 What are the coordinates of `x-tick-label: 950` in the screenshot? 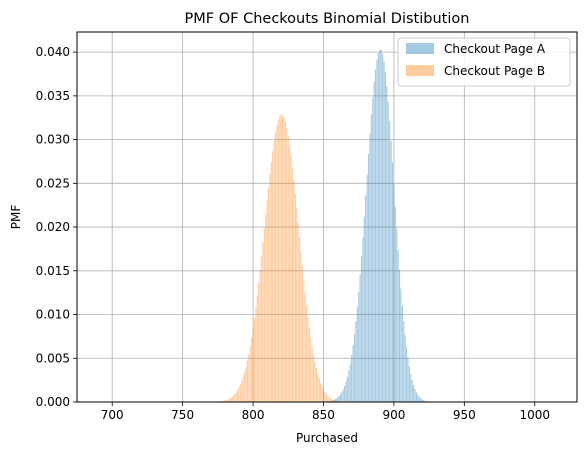 It's located at (464, 415).